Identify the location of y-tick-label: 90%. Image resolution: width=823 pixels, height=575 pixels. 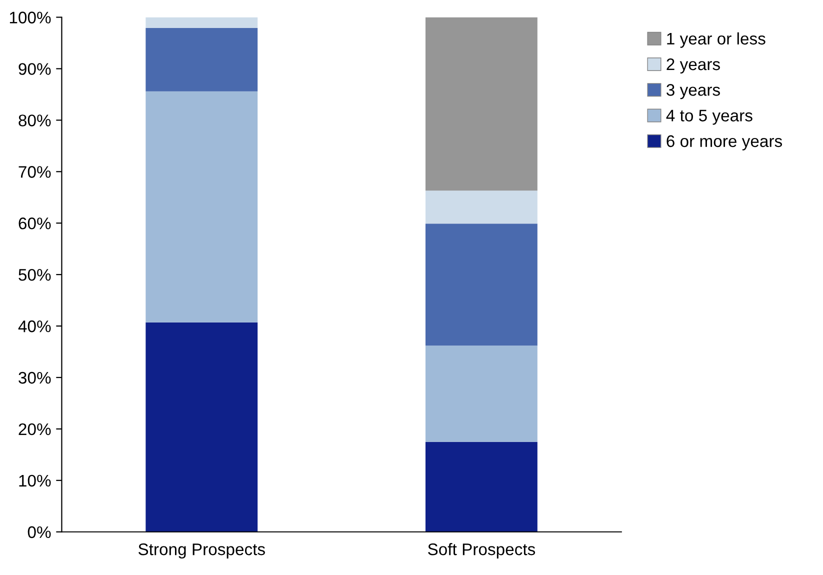
(34, 69).